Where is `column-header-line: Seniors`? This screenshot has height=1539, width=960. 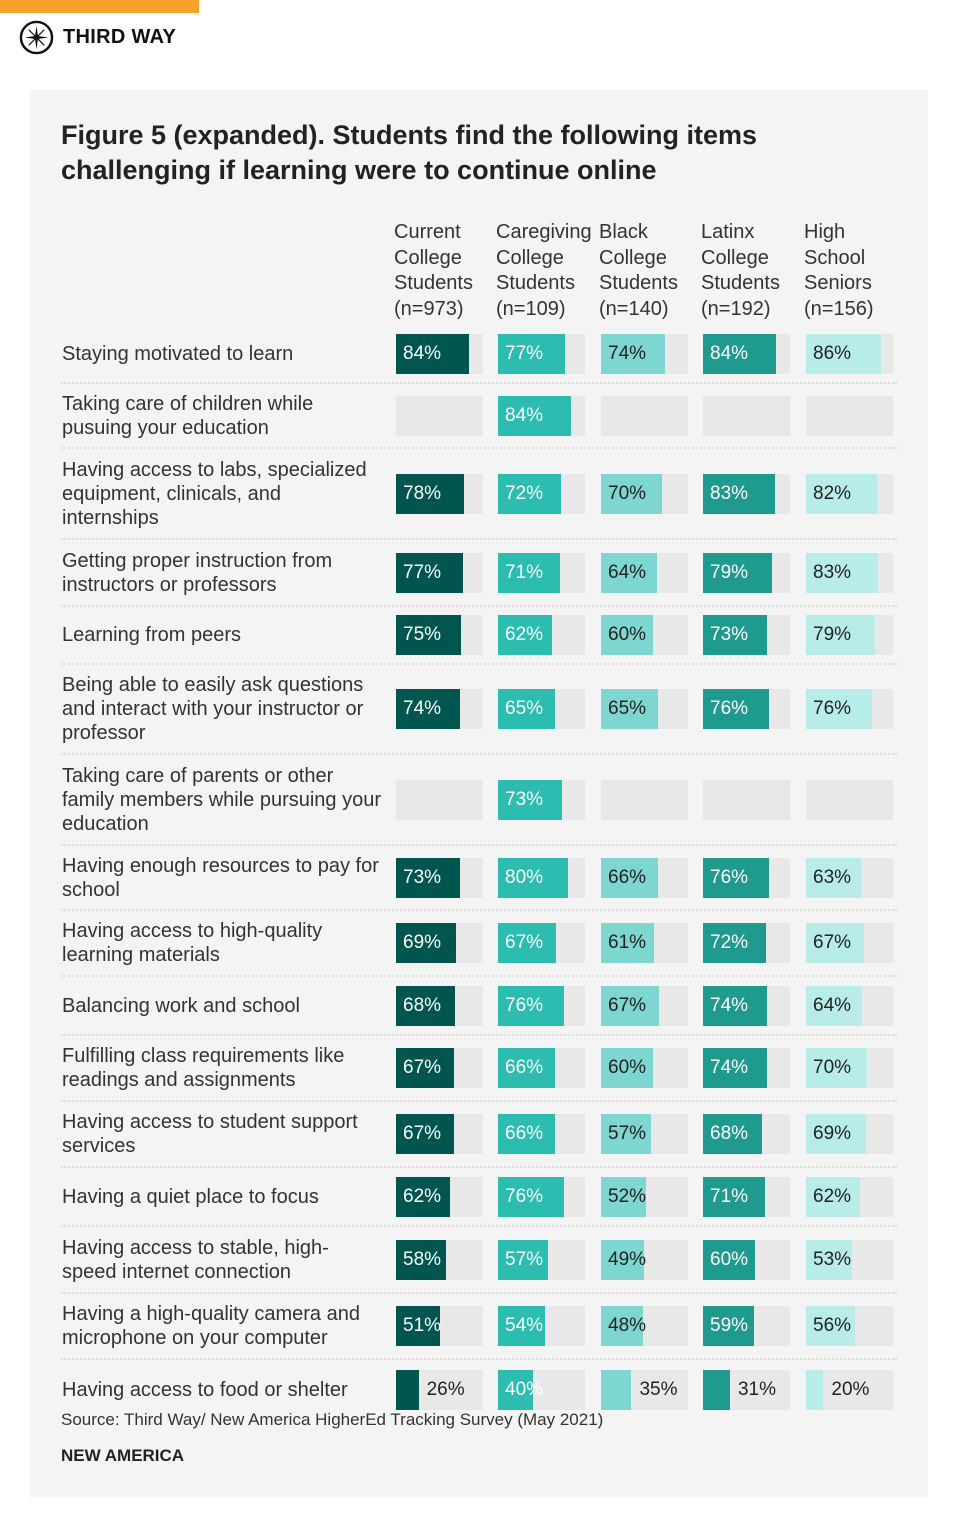 column-header-line: Seniors is located at coordinates (838, 283).